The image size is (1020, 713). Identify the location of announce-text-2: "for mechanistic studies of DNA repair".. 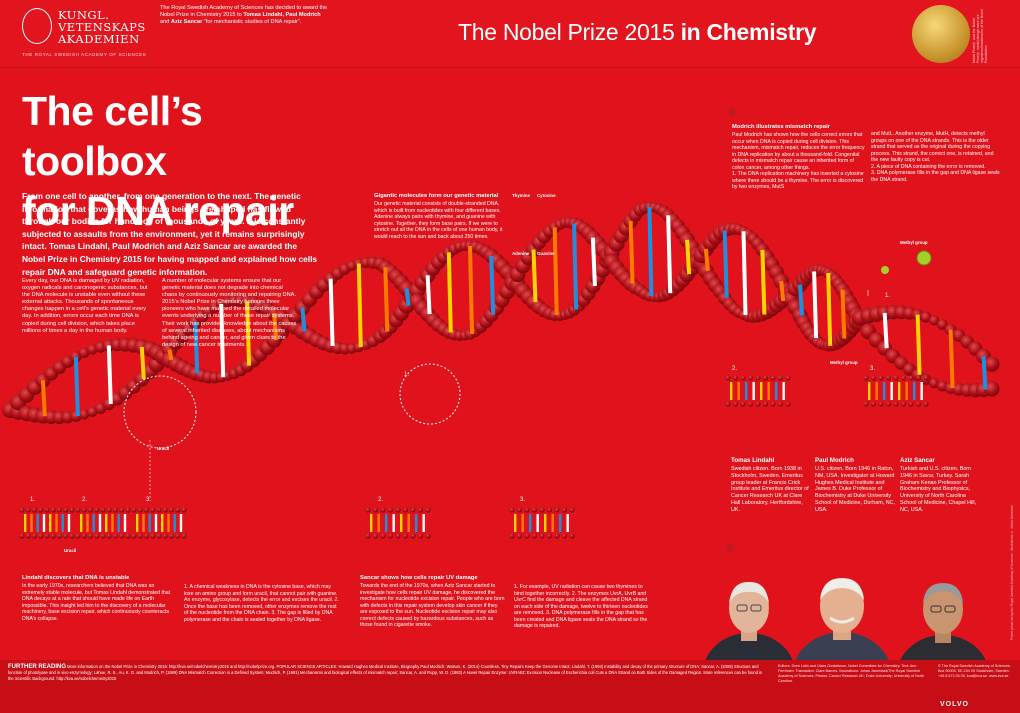
(252, 22).